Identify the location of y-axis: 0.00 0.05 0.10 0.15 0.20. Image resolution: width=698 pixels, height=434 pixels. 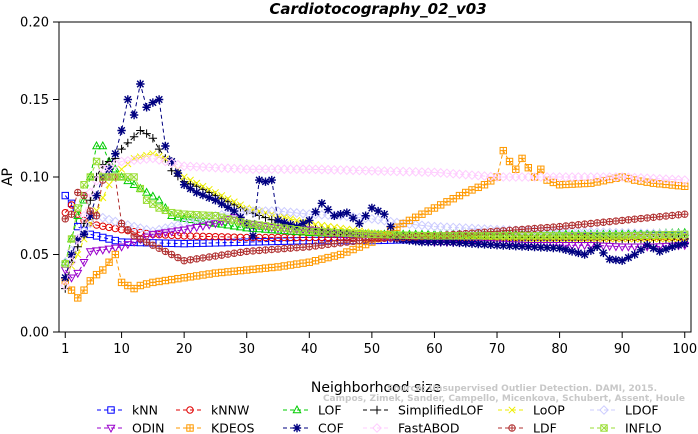
(40, 178).